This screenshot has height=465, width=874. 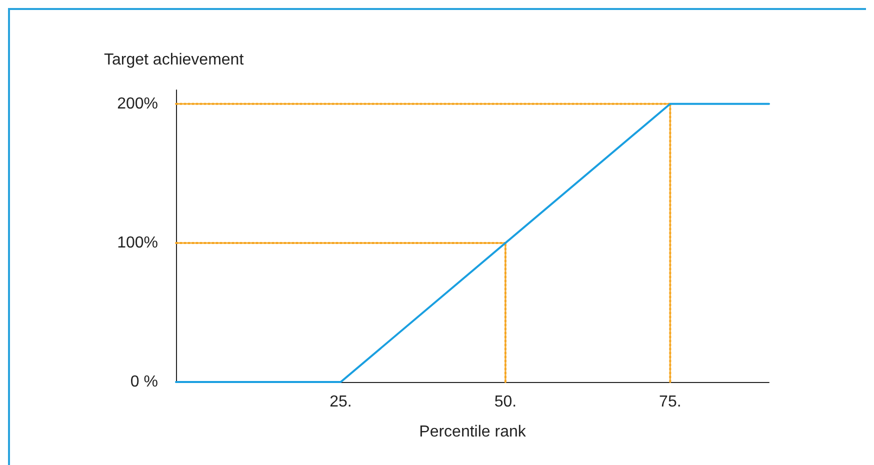 What do you see at coordinates (174, 60) in the screenshot?
I see `y-axis-title: Target achievement` at bounding box center [174, 60].